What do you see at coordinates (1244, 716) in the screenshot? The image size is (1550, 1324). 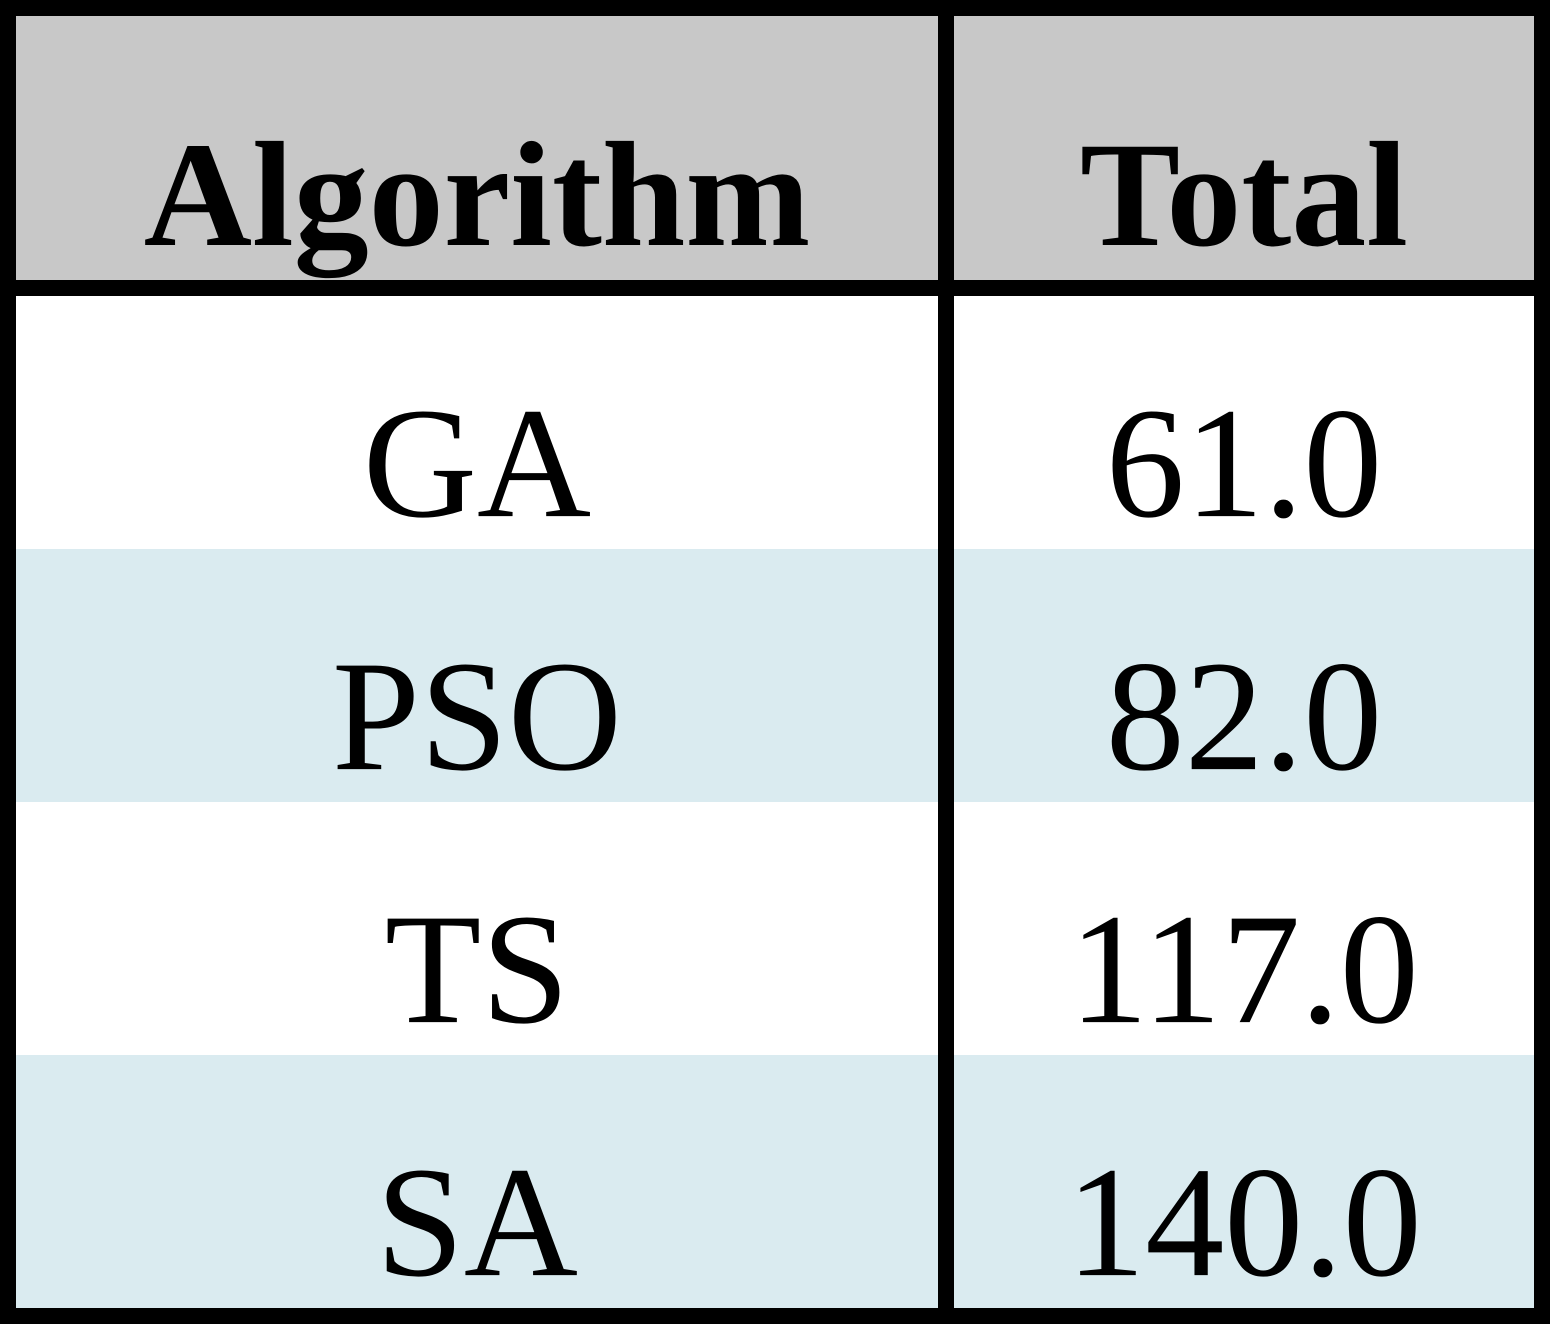 I see `cell-text: 82.0` at bounding box center [1244, 716].